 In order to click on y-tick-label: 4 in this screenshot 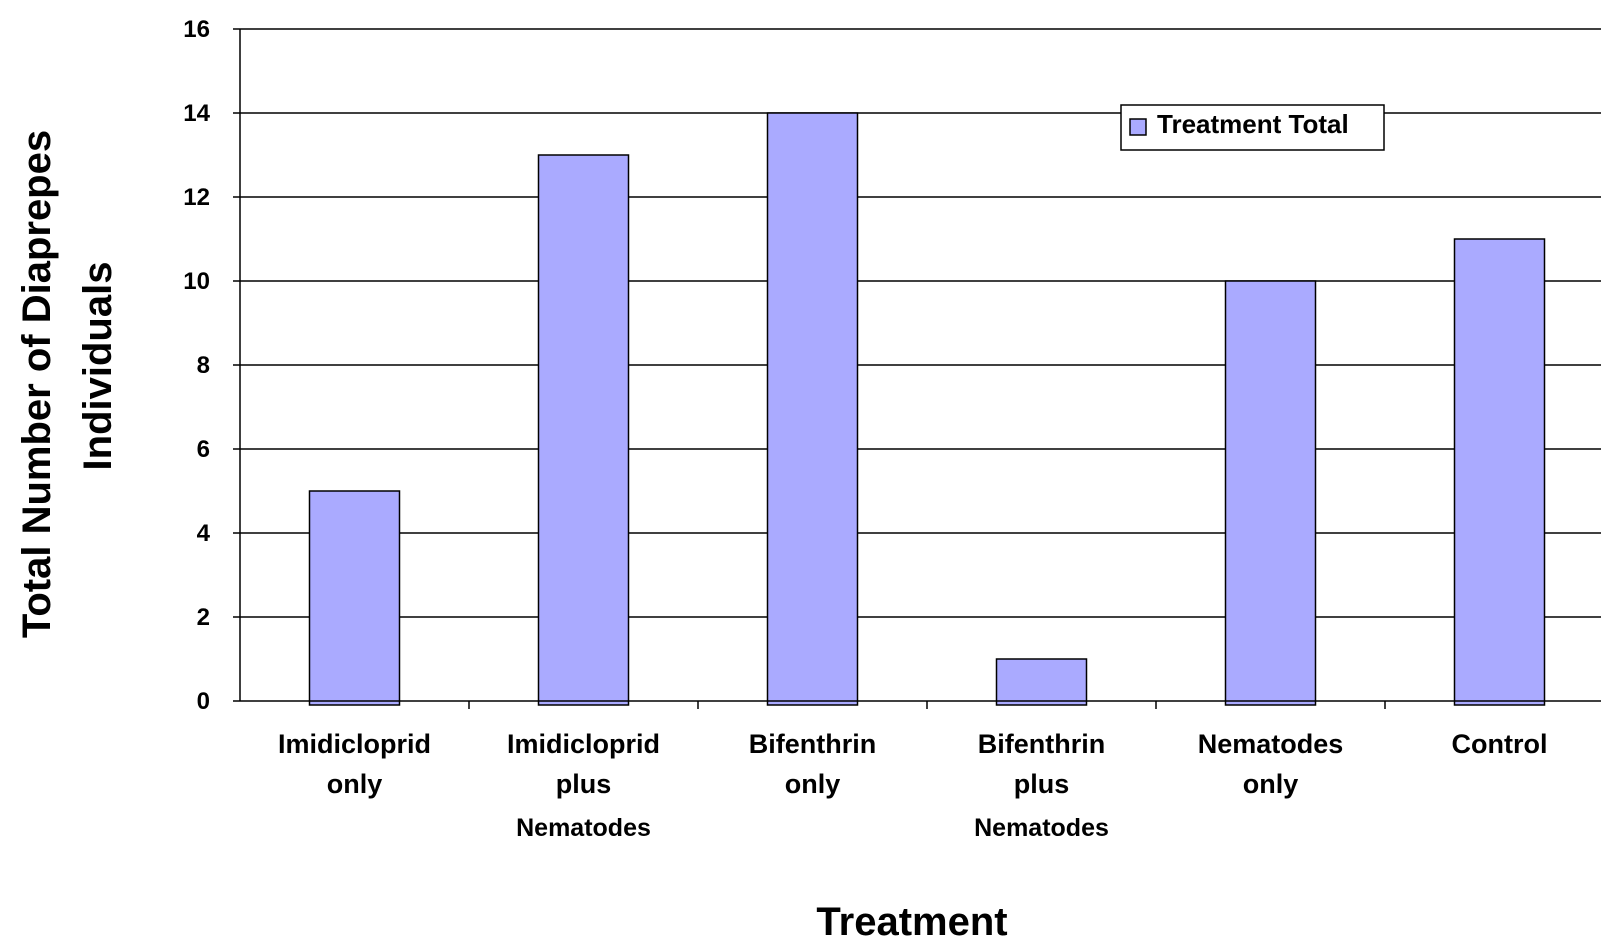, I will do `click(204, 533)`.